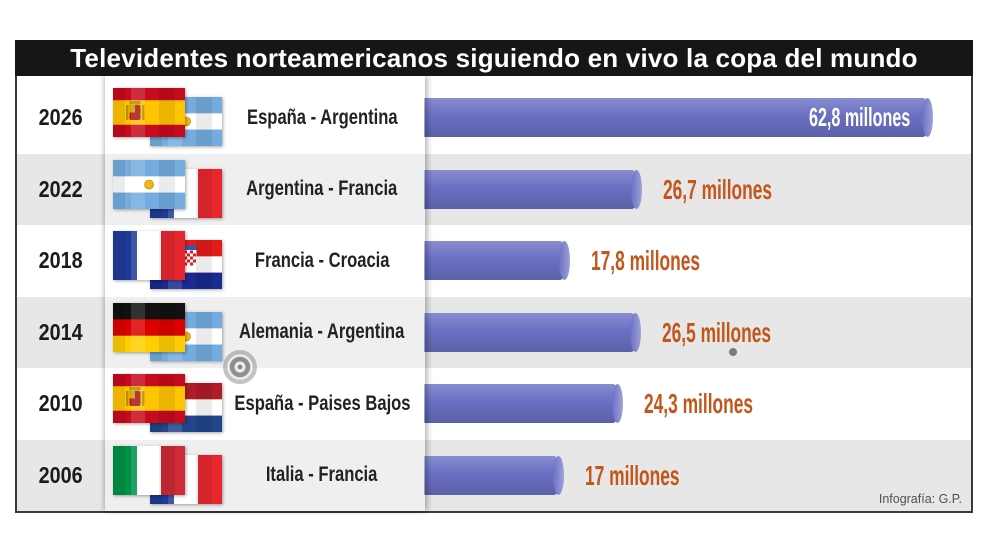 The image size is (987, 555). Describe the element at coordinates (678, 118) in the screenshot. I see `bar-2026` at that location.